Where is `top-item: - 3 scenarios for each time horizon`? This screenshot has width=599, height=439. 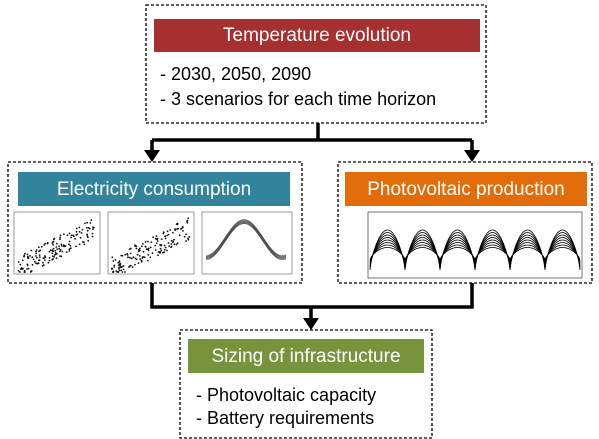
top-item: - 3 scenarios for each time horizon is located at coordinates (298, 99).